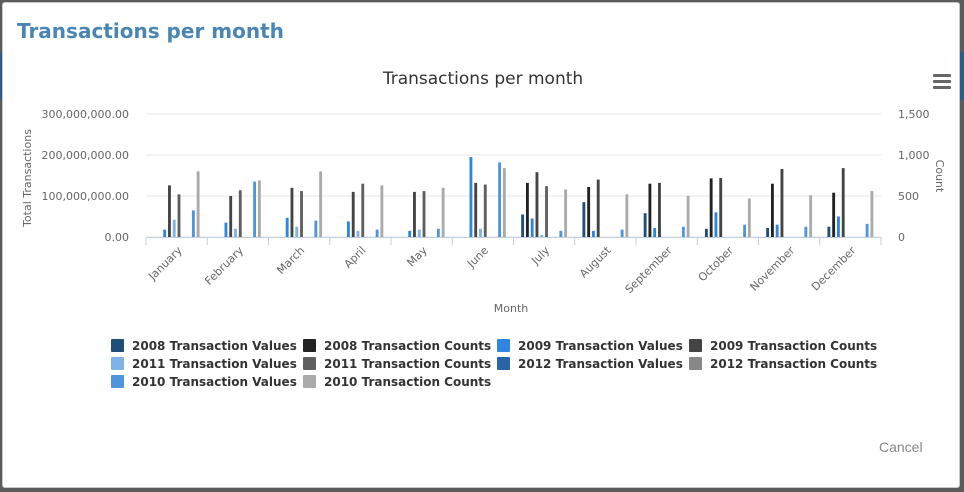 The image size is (964, 492). I want to click on legend-item: 2011 Transaction Counts, so click(400, 363).